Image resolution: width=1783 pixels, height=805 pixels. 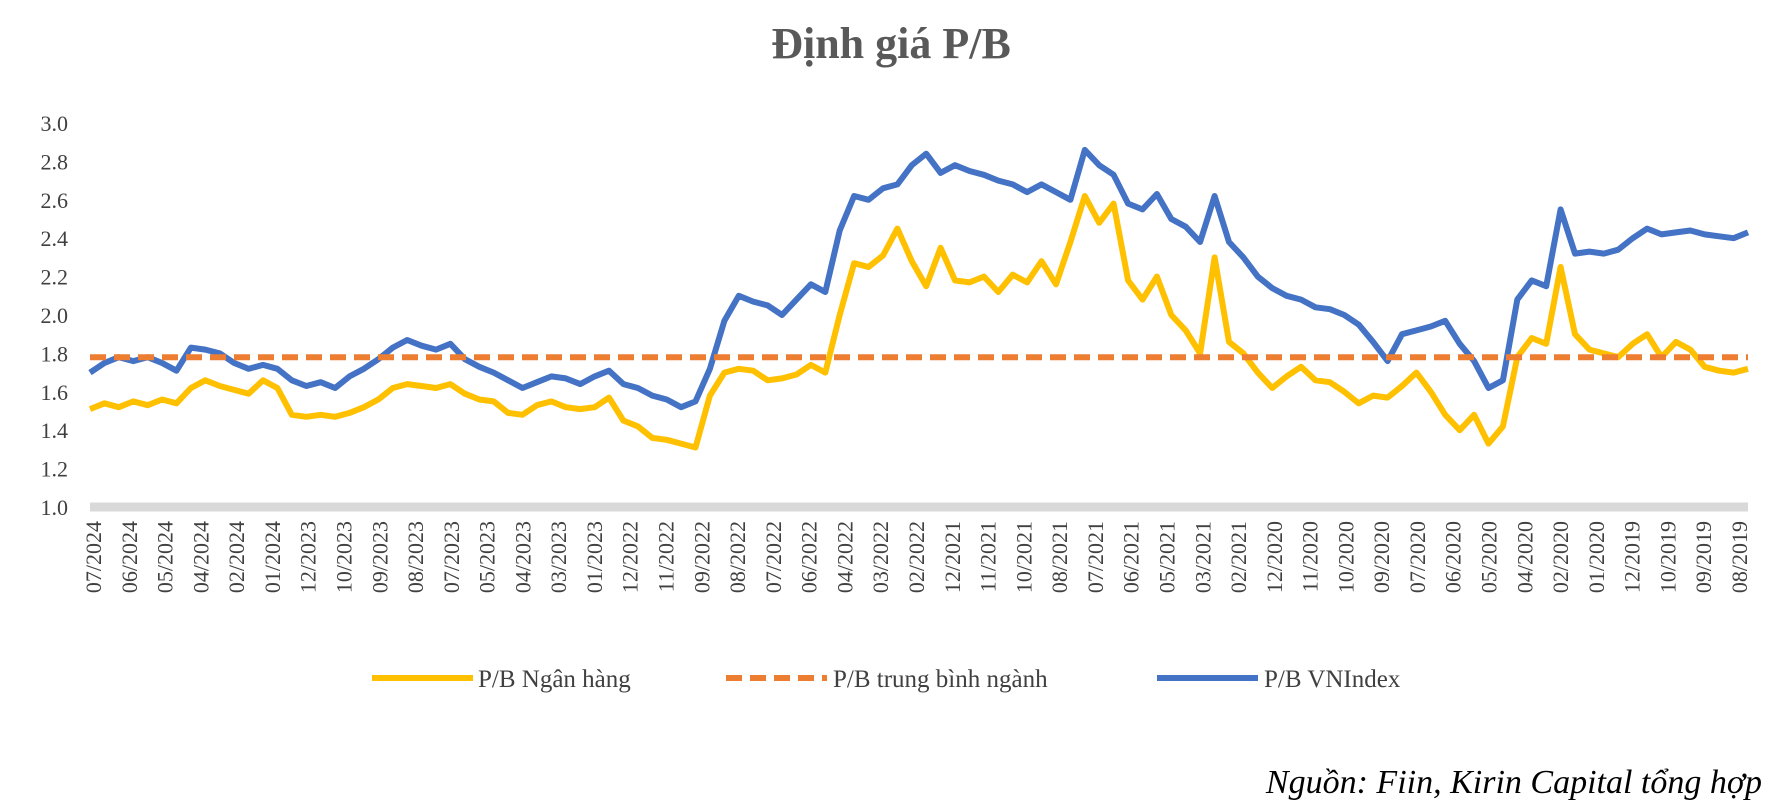 What do you see at coordinates (1202, 557) in the screenshot?
I see `x-tick-label: 03/2021` at bounding box center [1202, 557].